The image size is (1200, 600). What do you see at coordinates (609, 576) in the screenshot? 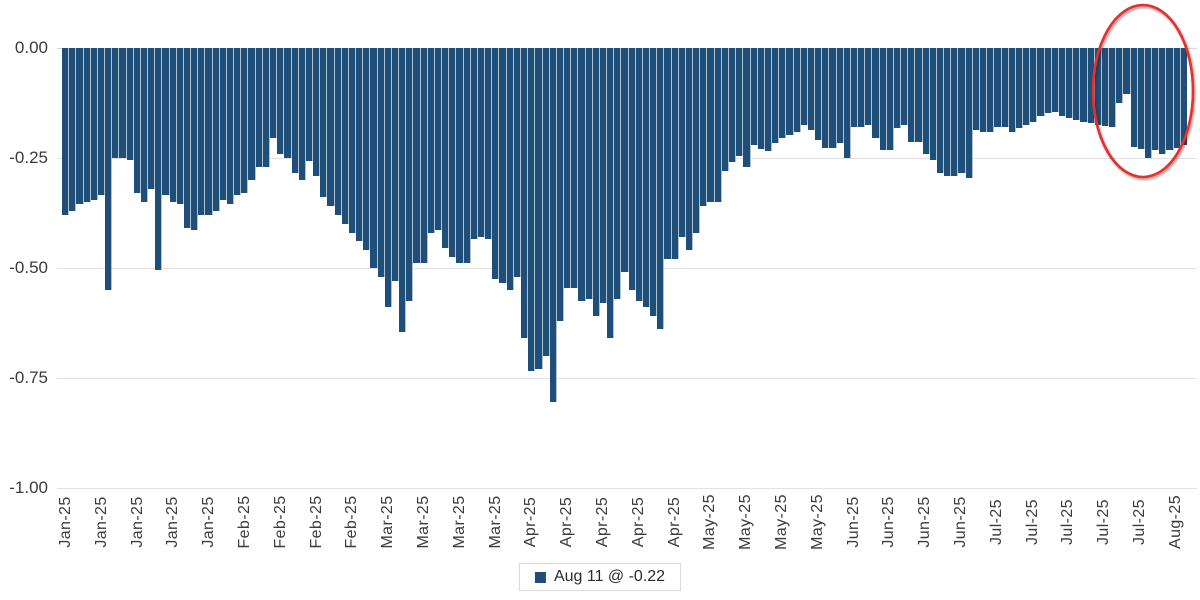
I see `legend-label: Aug 11 @ -0.22` at bounding box center [609, 576].